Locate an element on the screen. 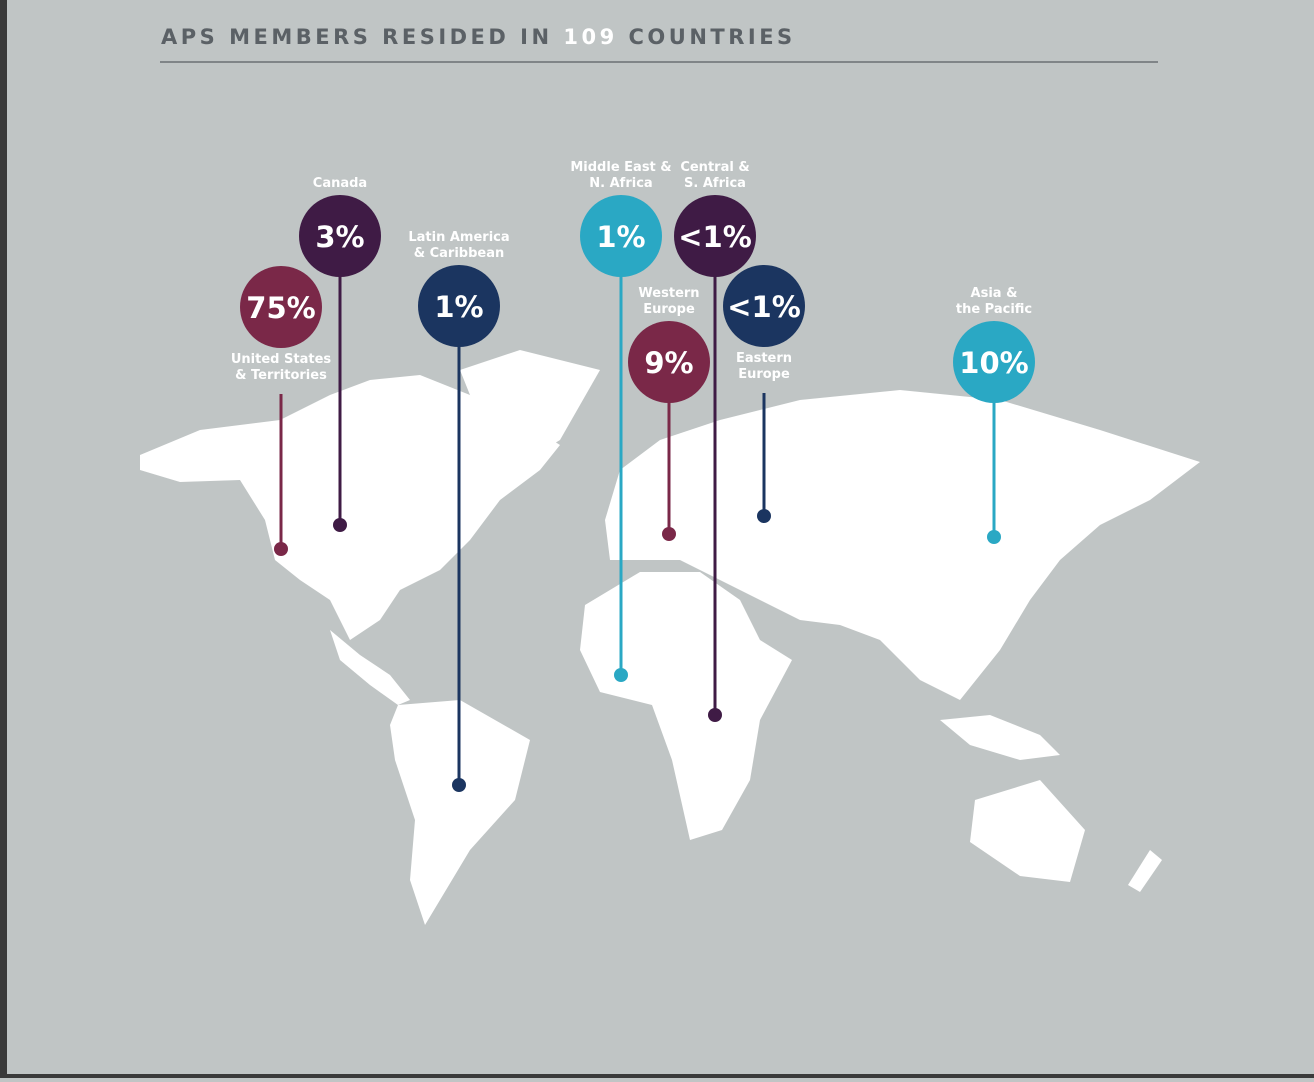 The height and width of the screenshot is (1082, 1314). title-text: COUNTRIES is located at coordinates (712, 37).